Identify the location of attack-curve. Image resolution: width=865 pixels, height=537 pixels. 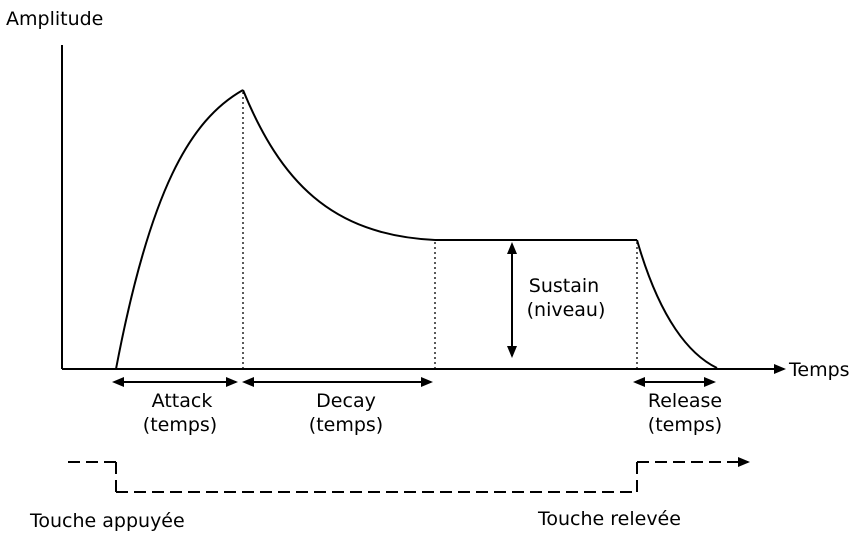
(179, 229).